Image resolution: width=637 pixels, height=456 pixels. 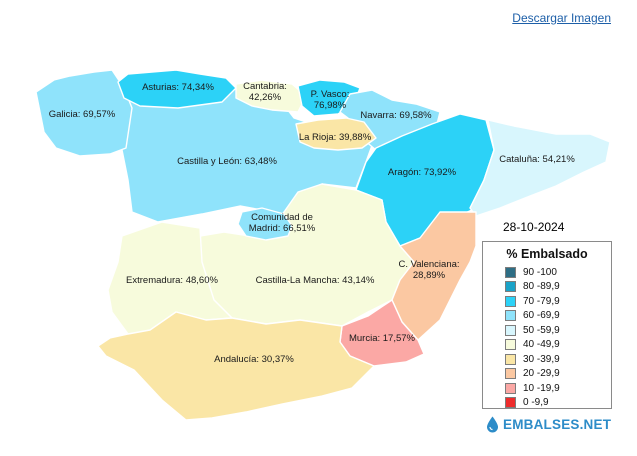 What do you see at coordinates (428, 270) in the screenshot?
I see `label-c-valenciana: C. Valenciana: 28,89%` at bounding box center [428, 270].